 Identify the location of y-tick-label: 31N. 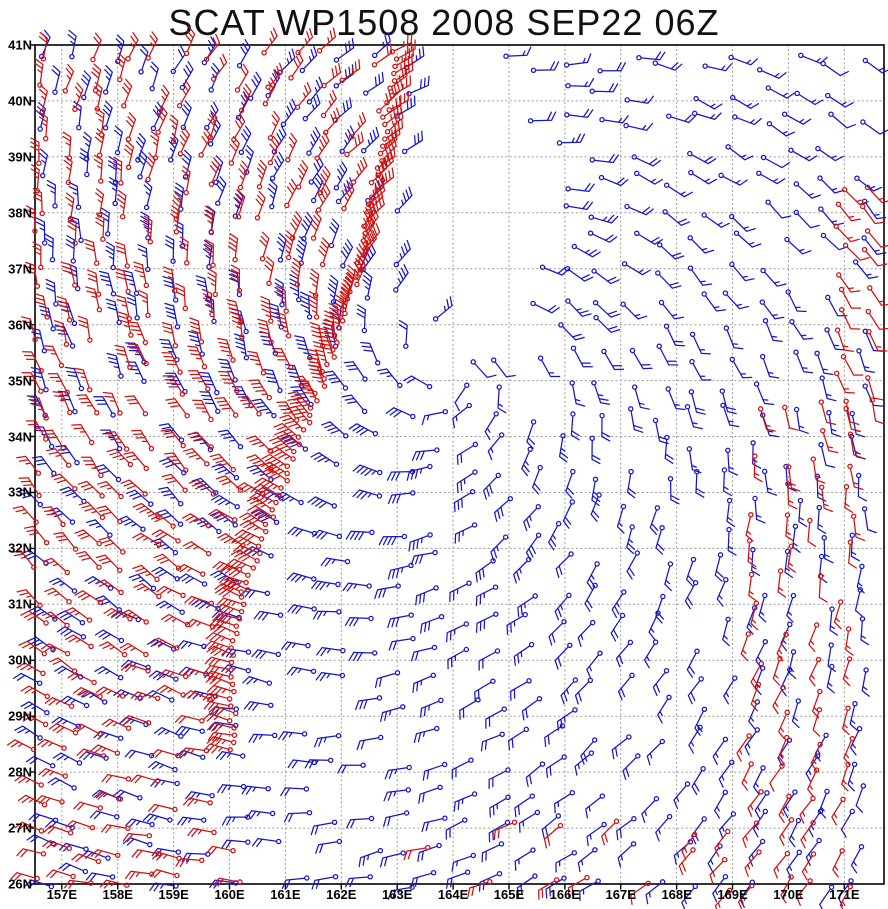
(20, 604).